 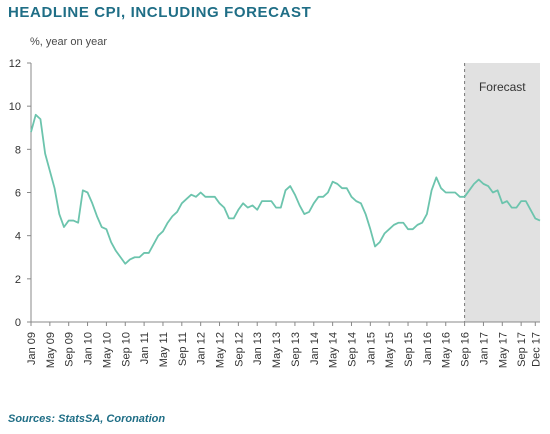 I want to click on x-tick-label: Jan 17, so click(x=484, y=348).